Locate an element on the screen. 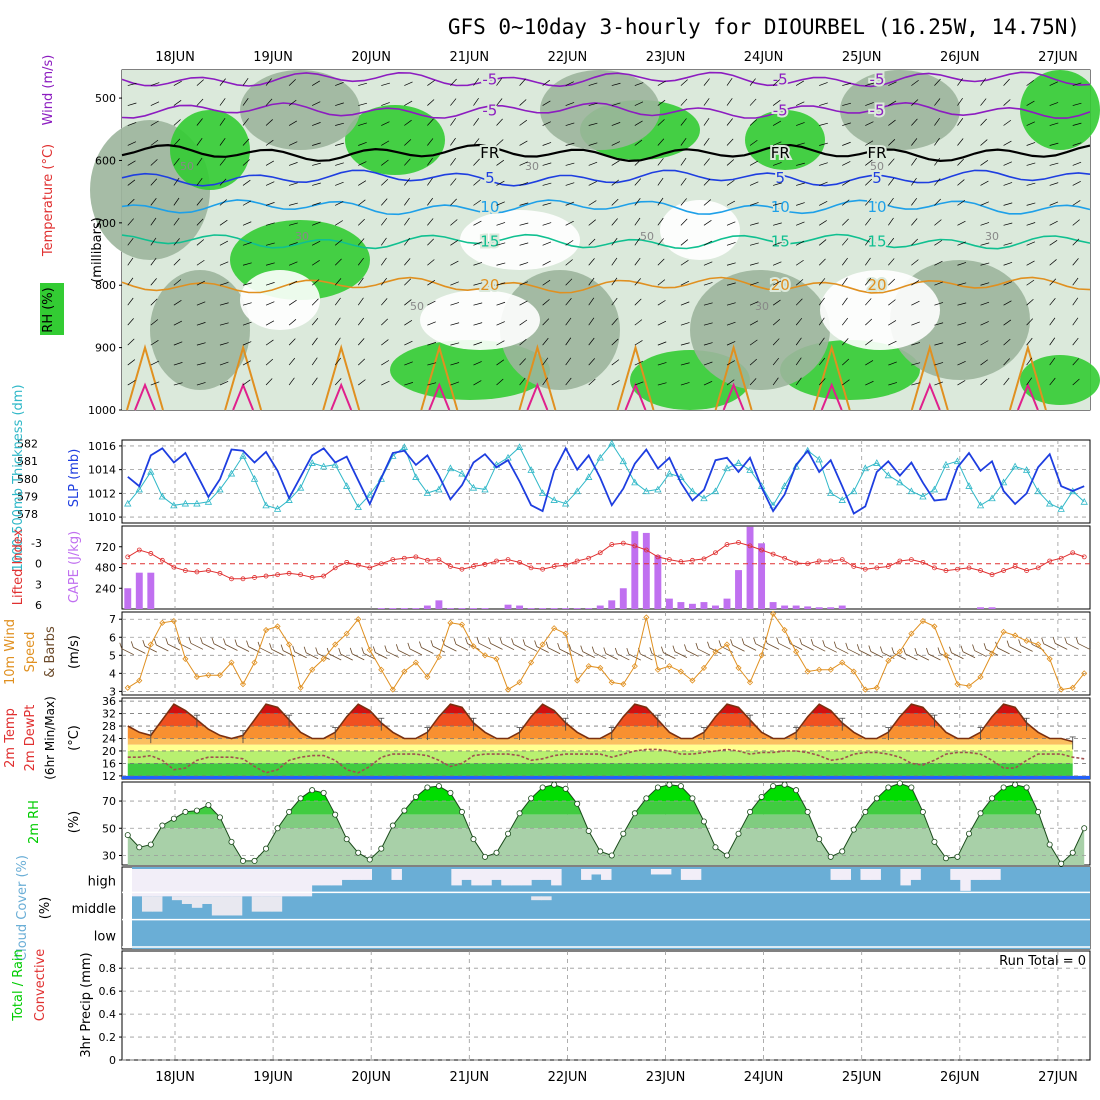  wind-title-line1: 10m Wind is located at coordinates (10, 652).